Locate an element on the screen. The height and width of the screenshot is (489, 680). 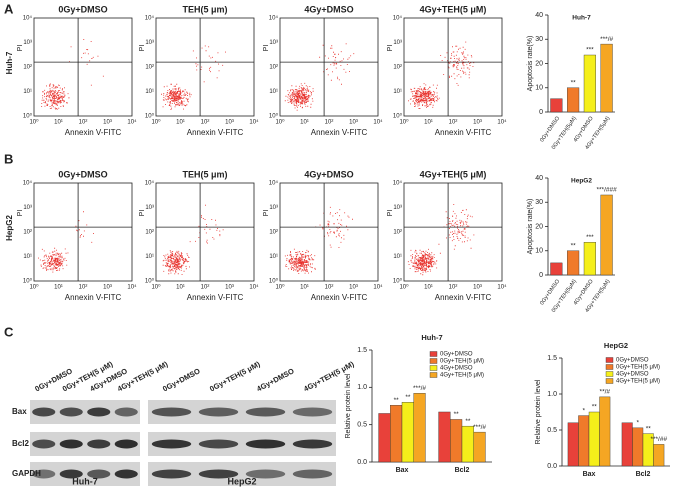
legend-label: 0Gy+DMSO is located at coordinates (632, 361).